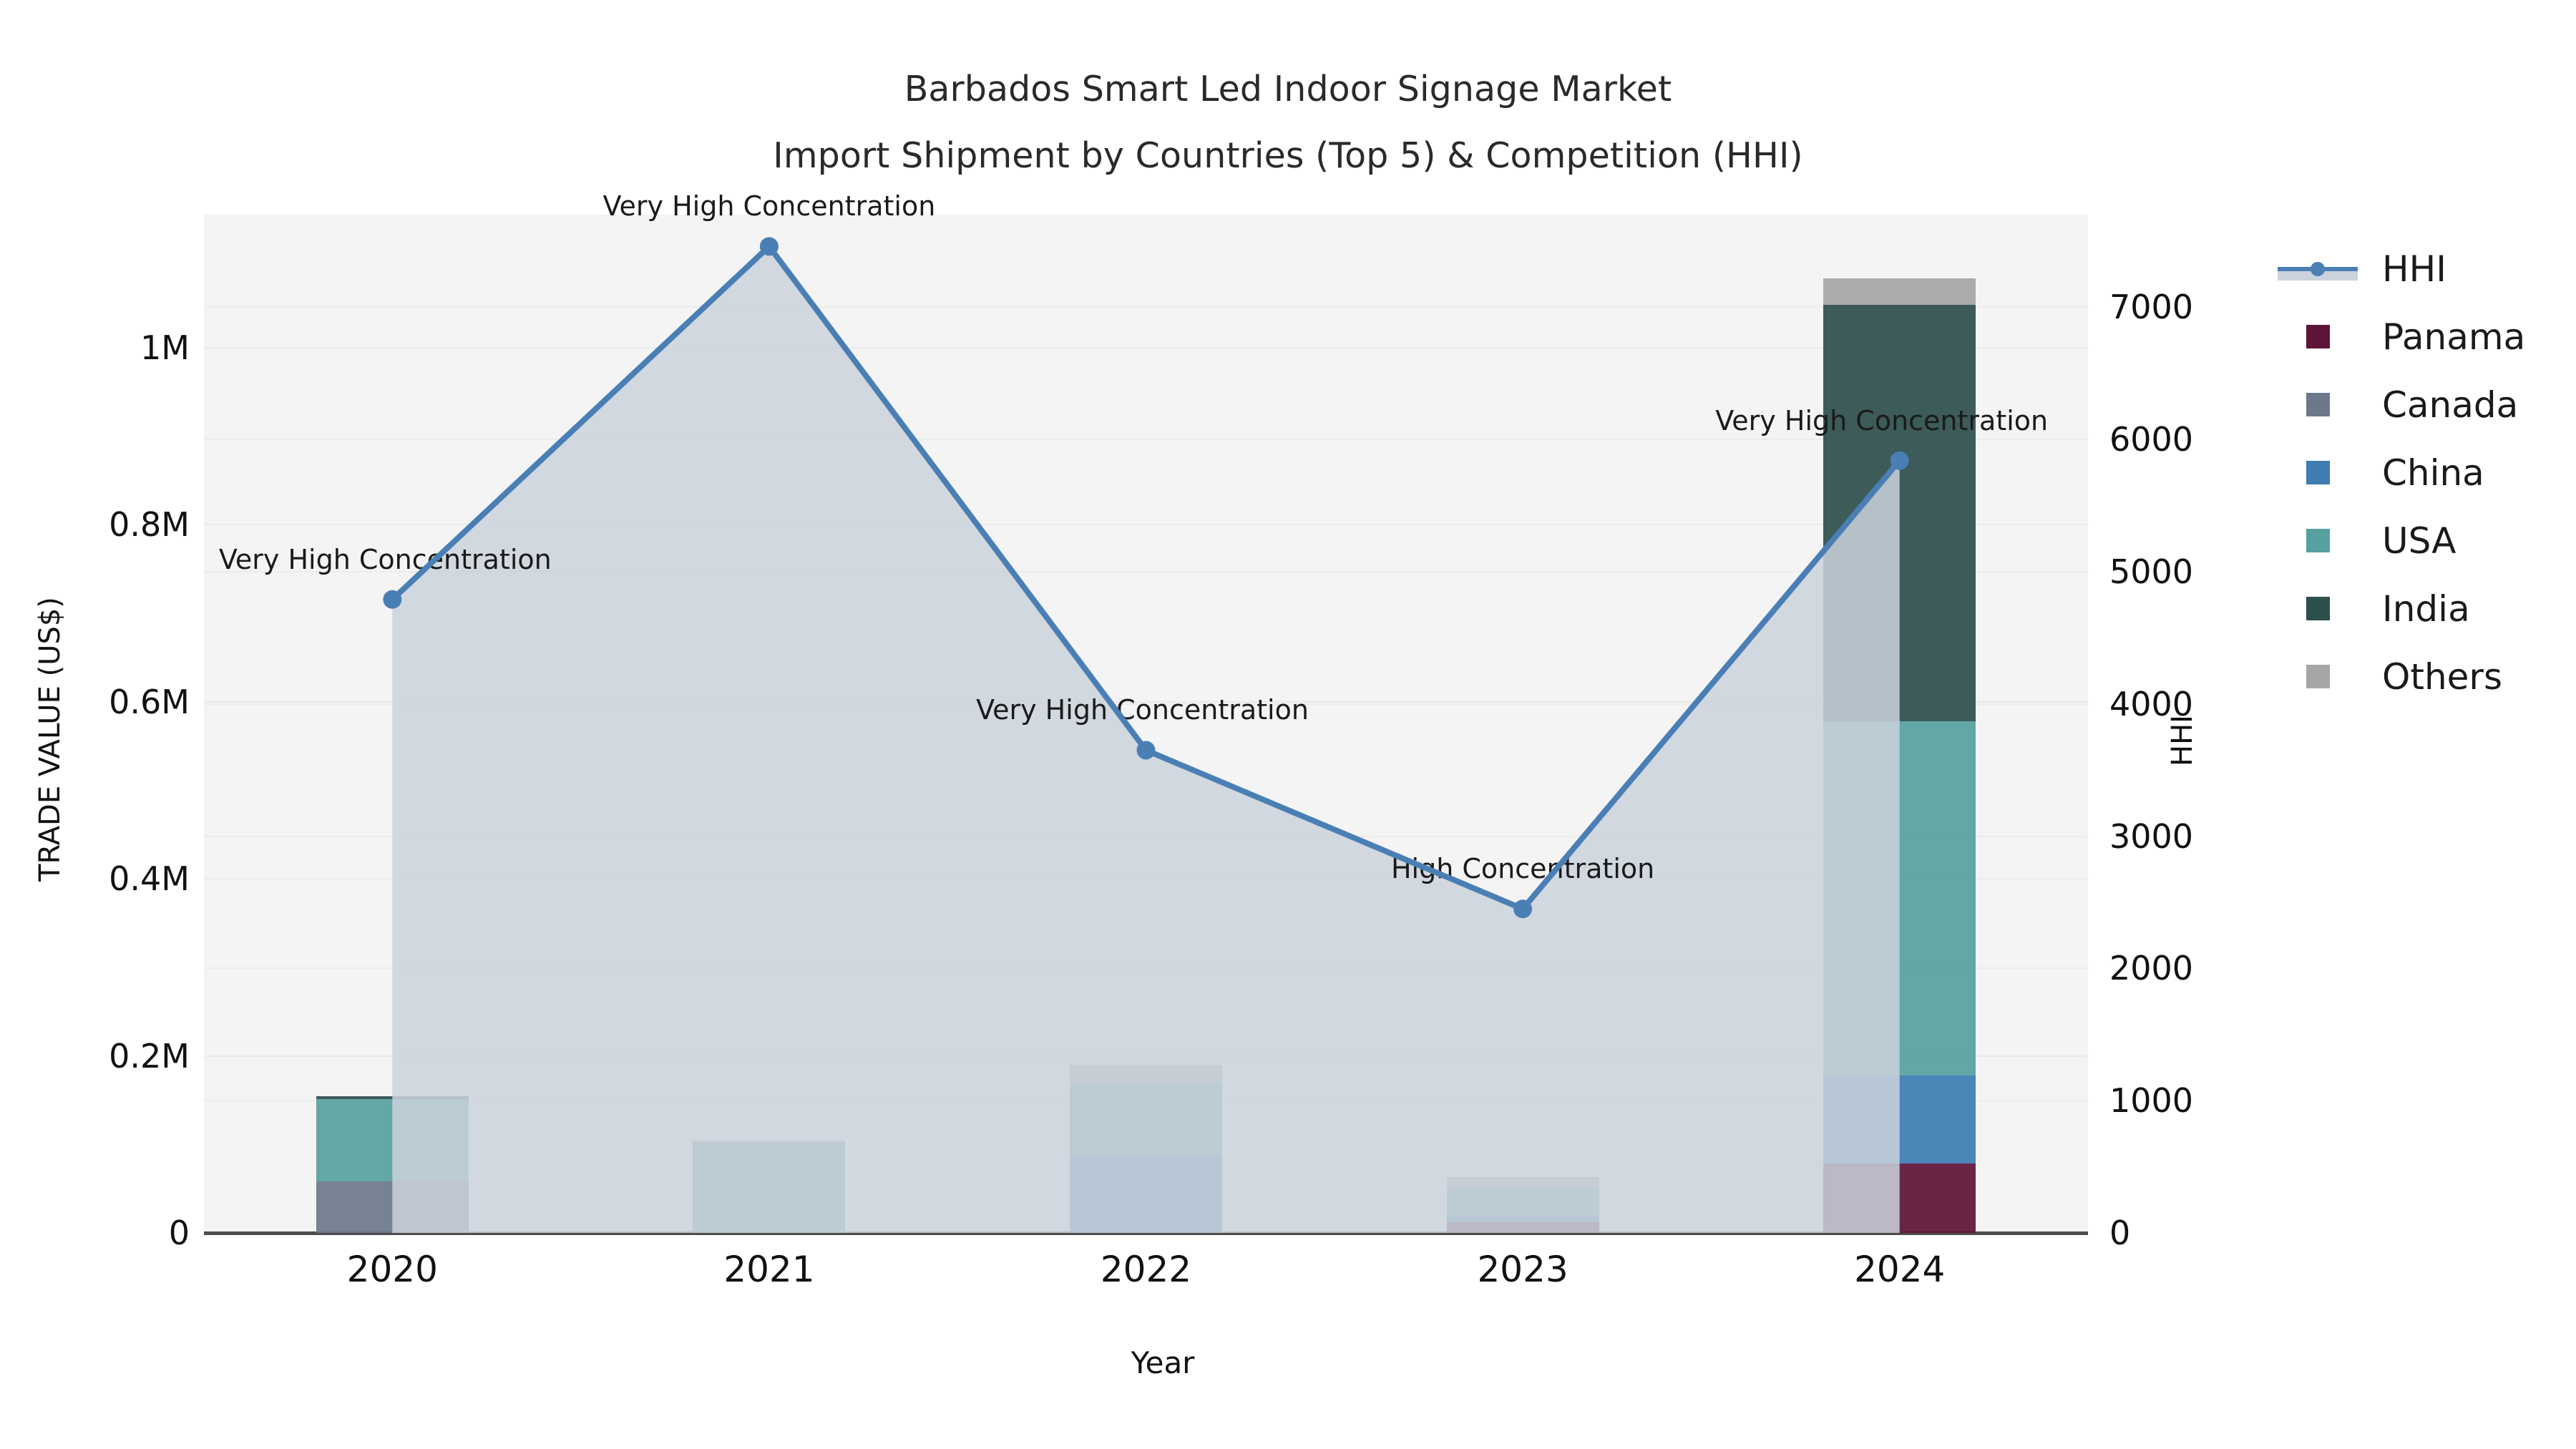 The width and height of the screenshot is (2576, 1449). I want to click on legend-item-label: HHI, so click(2414, 269).